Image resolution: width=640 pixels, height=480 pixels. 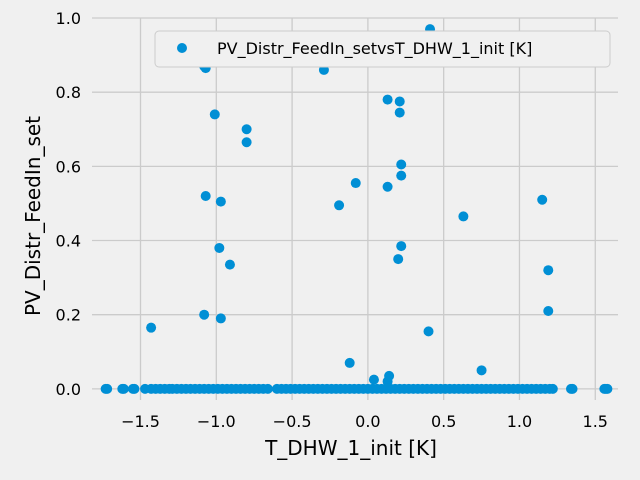 I want to click on legend-box, so click(x=382, y=49).